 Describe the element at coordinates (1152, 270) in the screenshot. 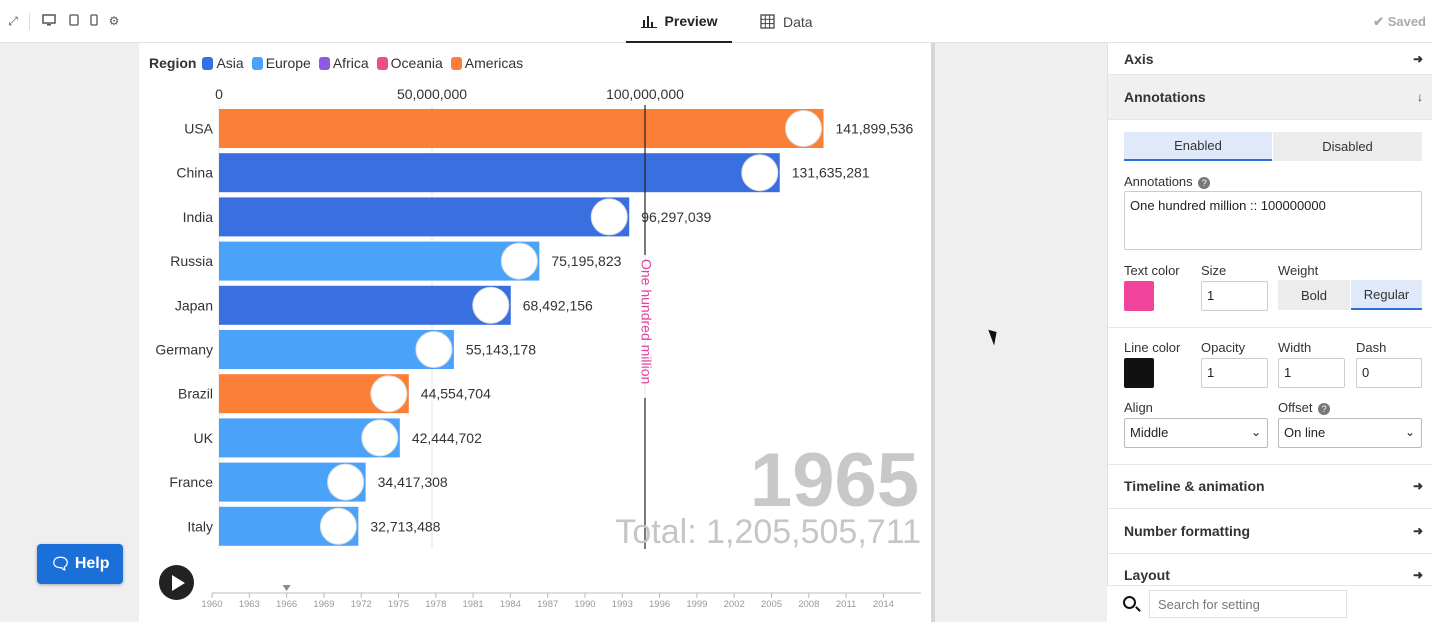

I see `text-color-label: Text color` at that location.